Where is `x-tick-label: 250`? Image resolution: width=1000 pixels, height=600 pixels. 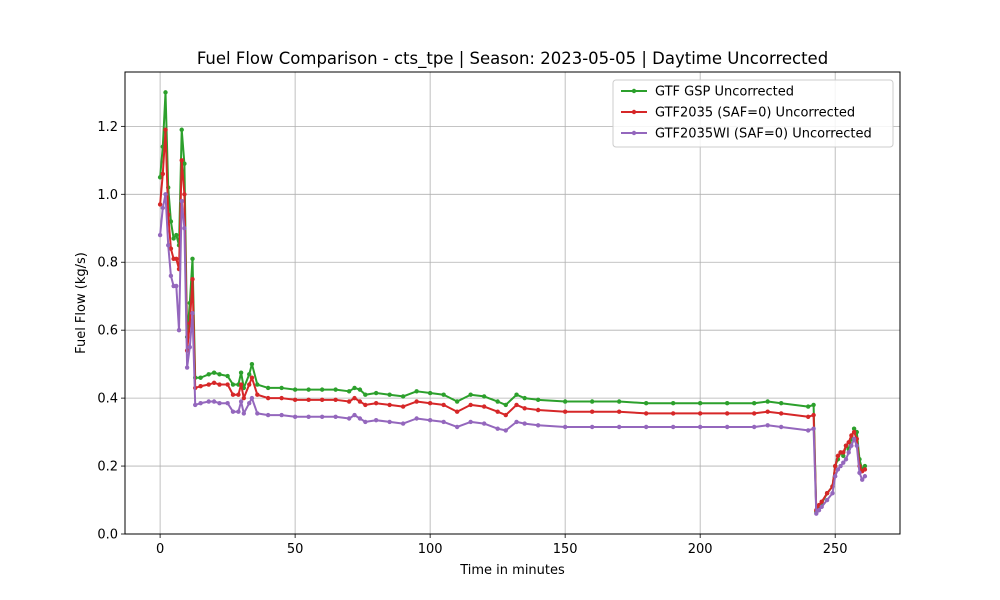
x-tick-label: 250 is located at coordinates (835, 549).